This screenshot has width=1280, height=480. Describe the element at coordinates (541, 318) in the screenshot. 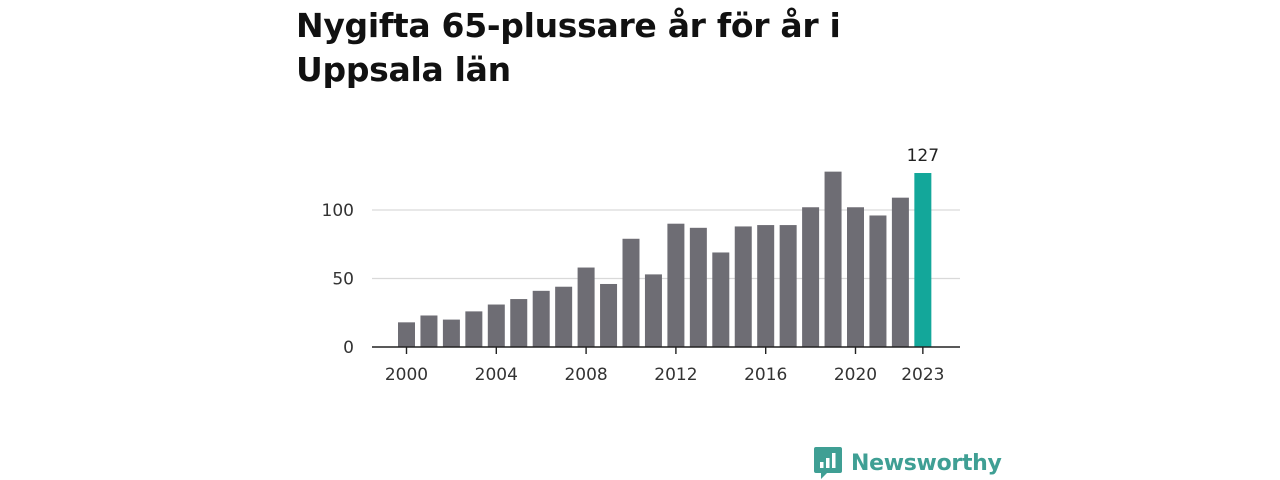

I see `bar-2006` at that location.